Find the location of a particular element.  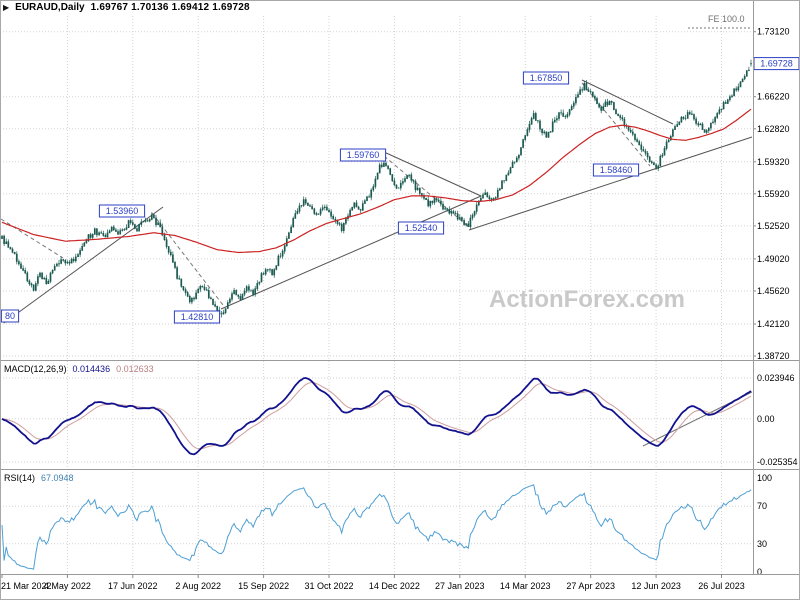

ohlc-values-label: 1.69767 1.70136 1.69412 1.69728 is located at coordinates (170, 7).